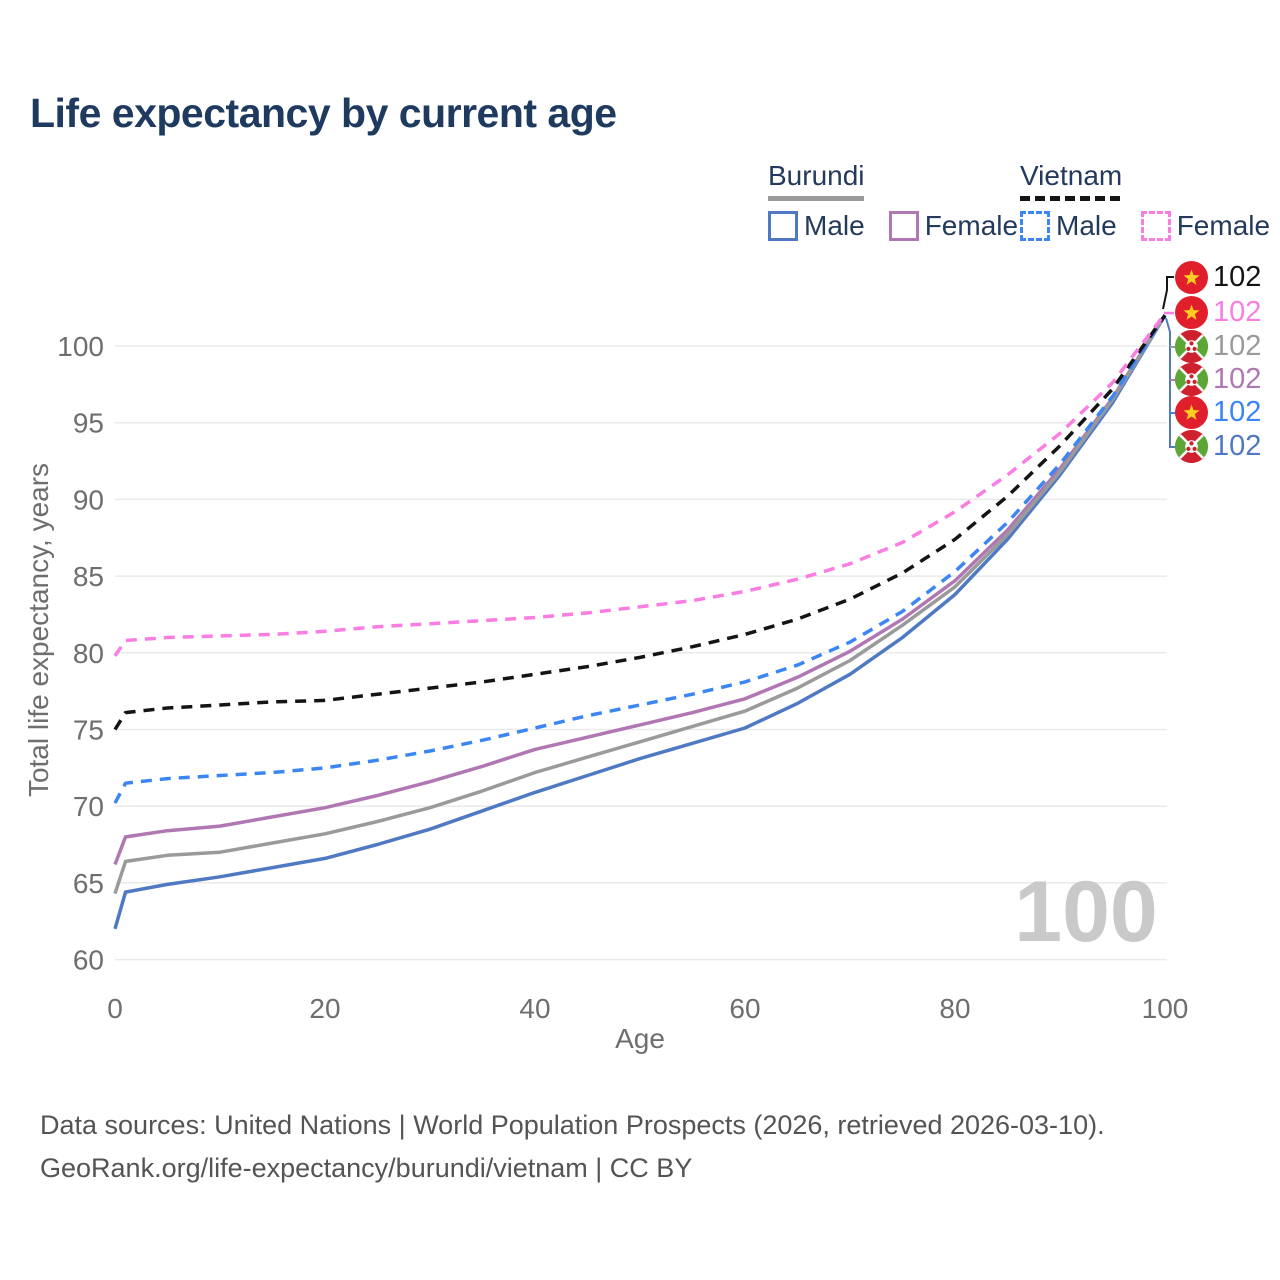 The width and height of the screenshot is (1280, 1280). Describe the element at coordinates (323, 113) in the screenshot. I see `page-title: Life expectancy by current age` at that location.